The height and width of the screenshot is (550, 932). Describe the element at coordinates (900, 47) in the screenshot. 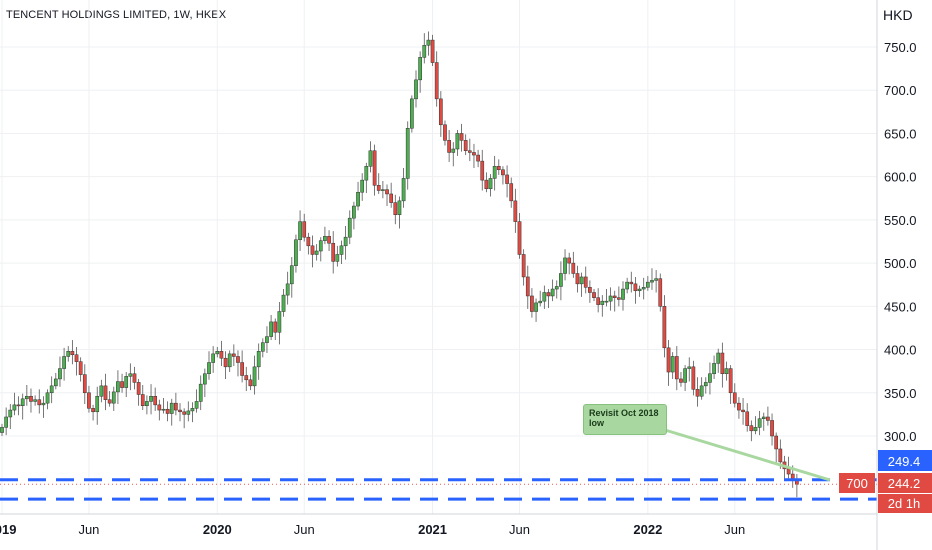

I see `y-tick-label: 750.0` at that location.